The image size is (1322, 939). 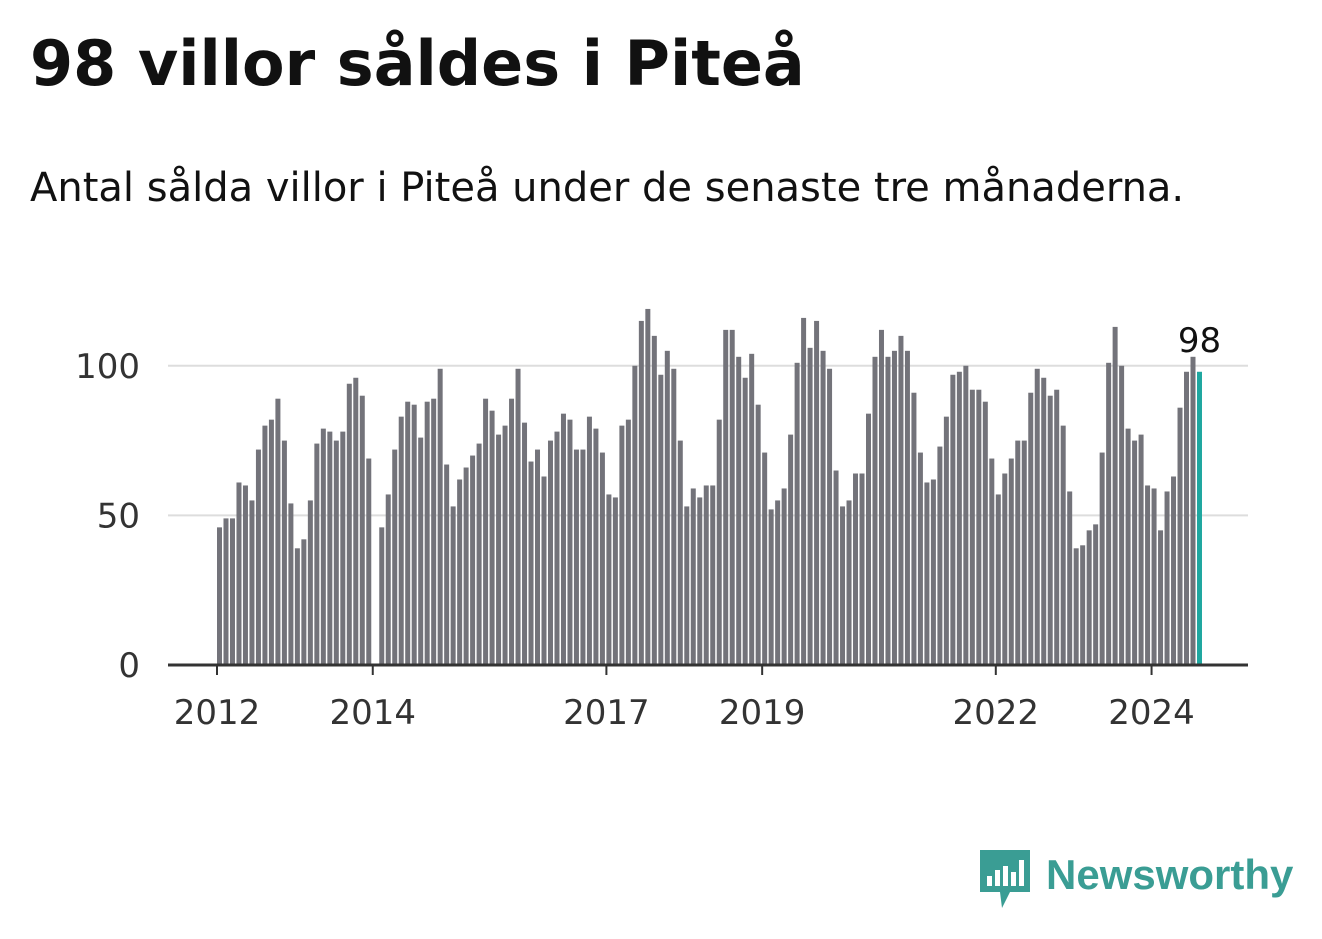 What do you see at coordinates (372, 713) in the screenshot?
I see `x-tick-label: 2014` at bounding box center [372, 713].